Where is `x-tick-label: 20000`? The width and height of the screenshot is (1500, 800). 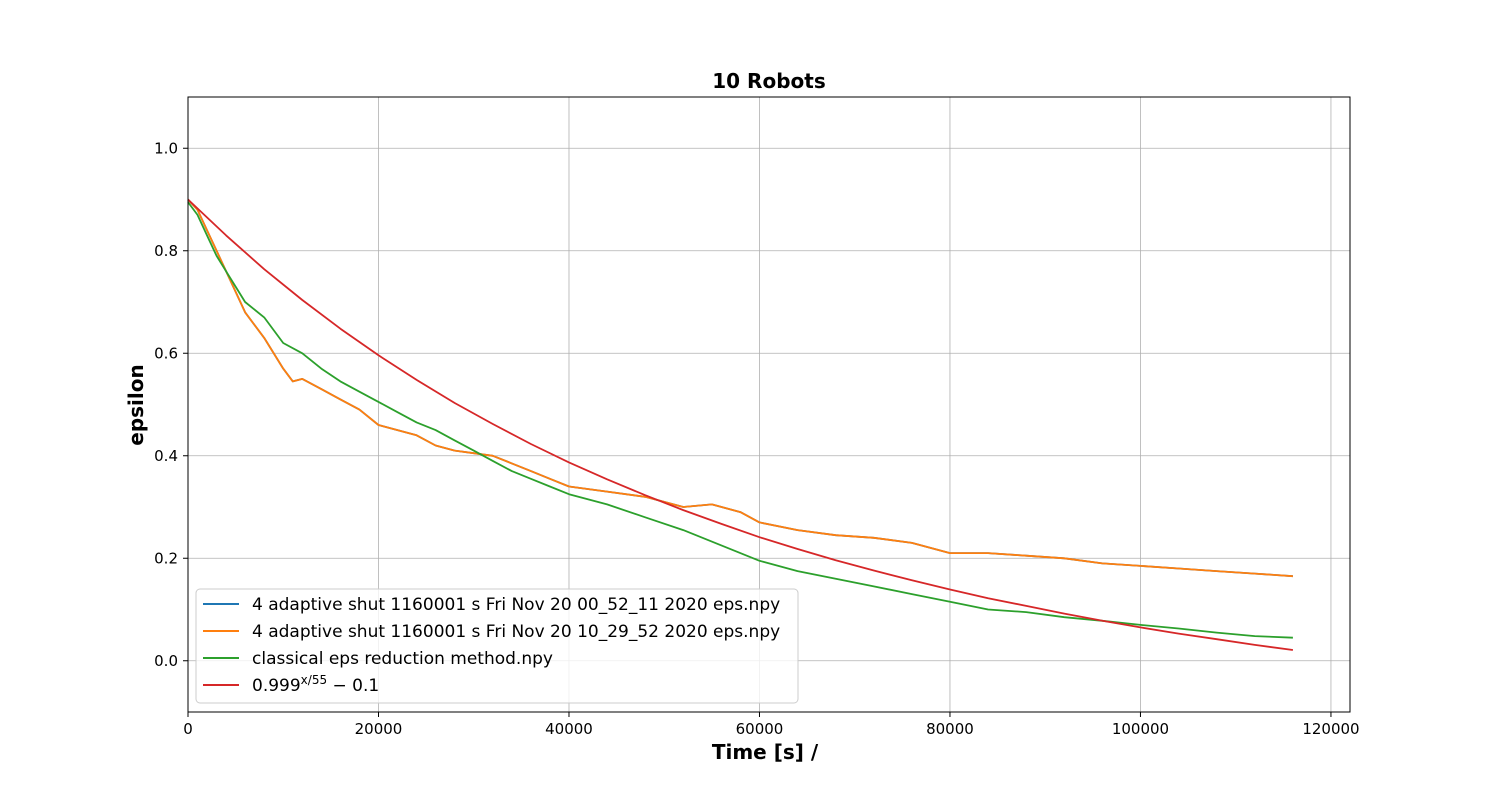
x-tick-label: 20000 is located at coordinates (379, 729).